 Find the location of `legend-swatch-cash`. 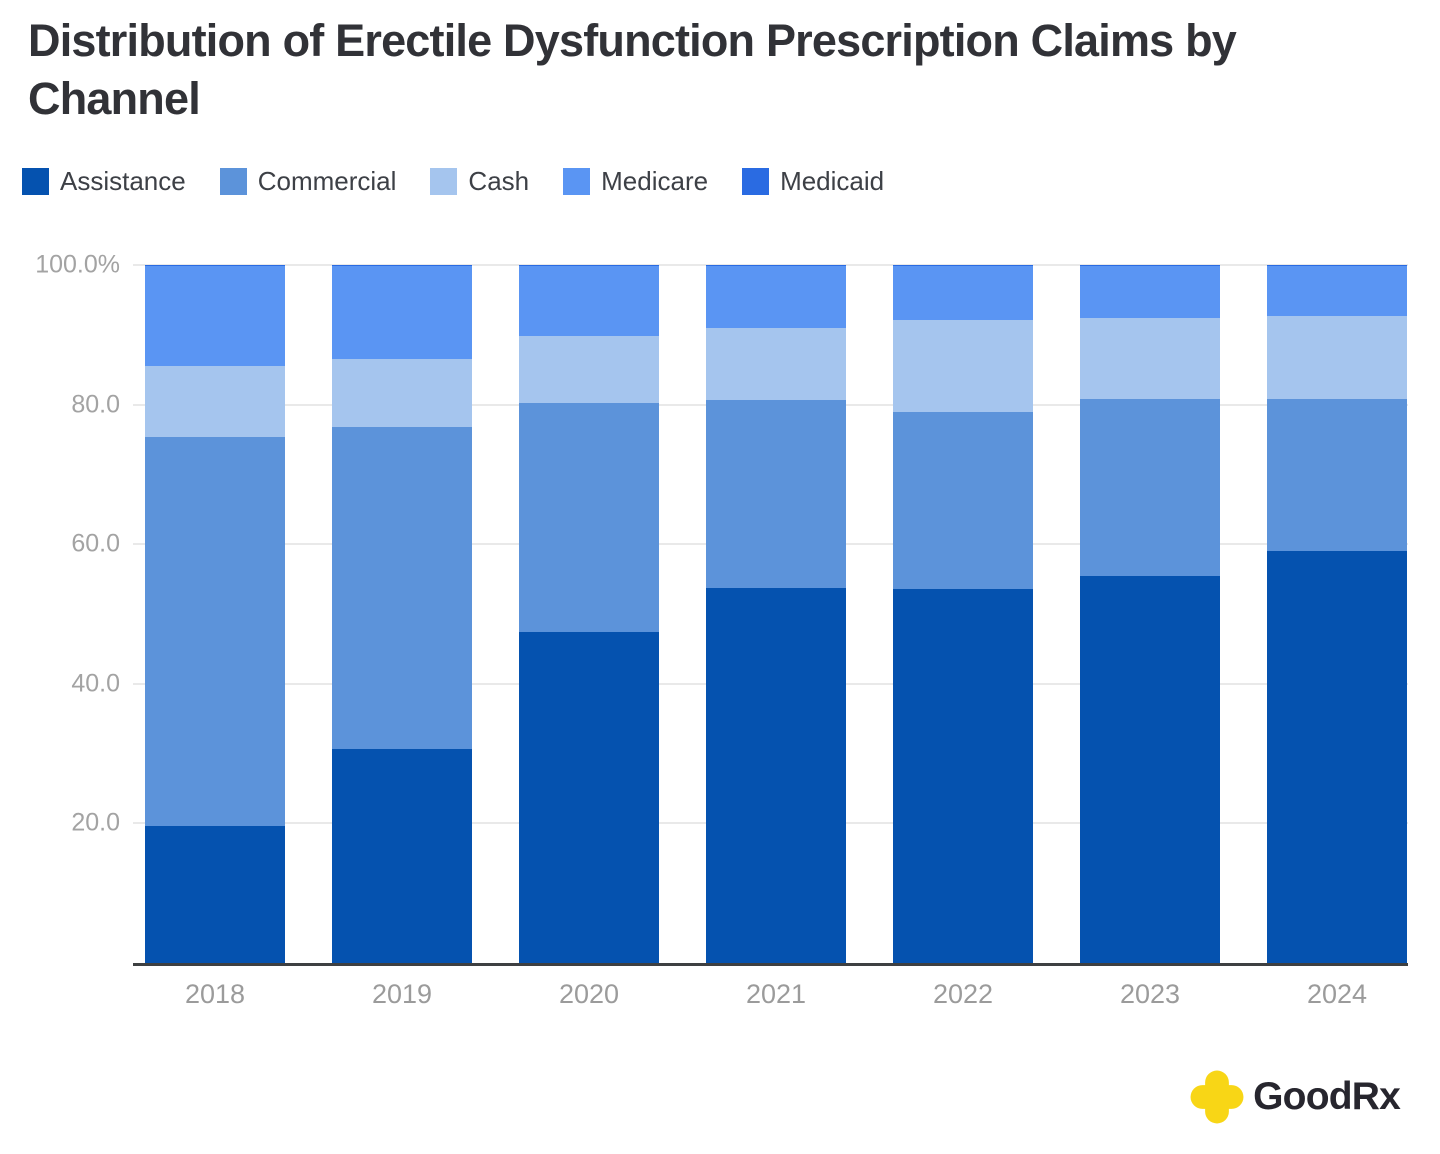

legend-swatch-cash is located at coordinates (444, 181).